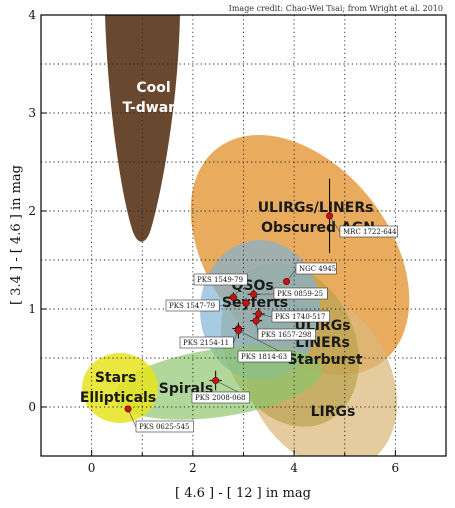  What do you see at coordinates (32, 309) in the screenshot?
I see `tick-label-y-1: 1` at bounding box center [32, 309].